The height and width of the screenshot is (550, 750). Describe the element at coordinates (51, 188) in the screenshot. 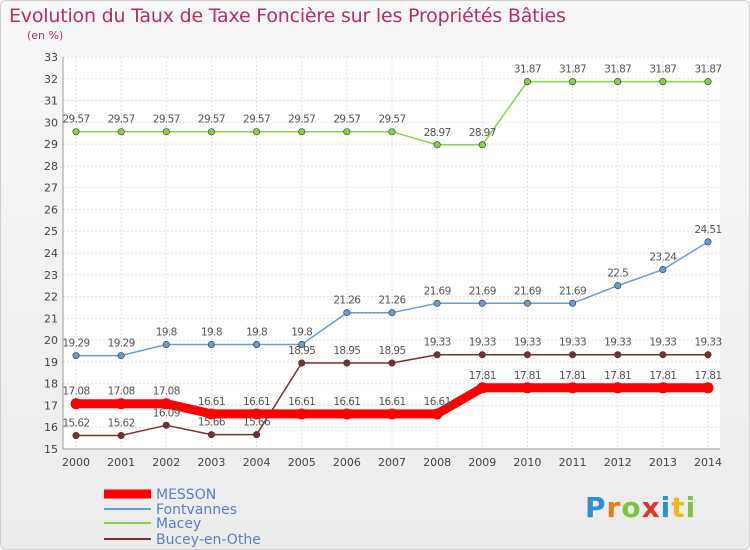

I see `y-tick-label: 27` at that location.